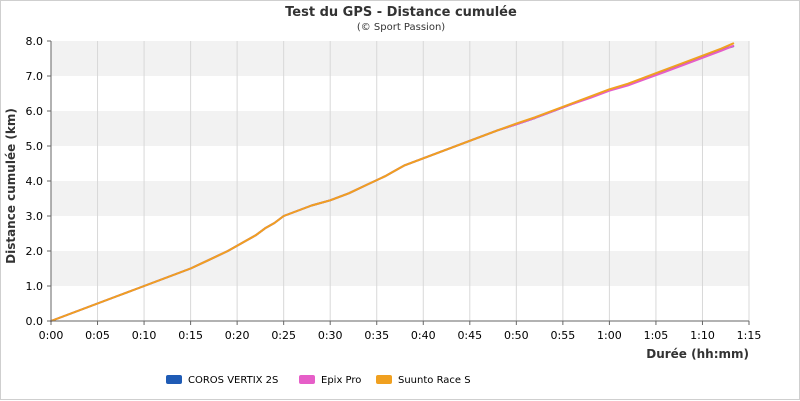 This screenshot has height=401, width=800. Describe the element at coordinates (51, 335) in the screenshot. I see `x-tick-label: 0:00` at that location.